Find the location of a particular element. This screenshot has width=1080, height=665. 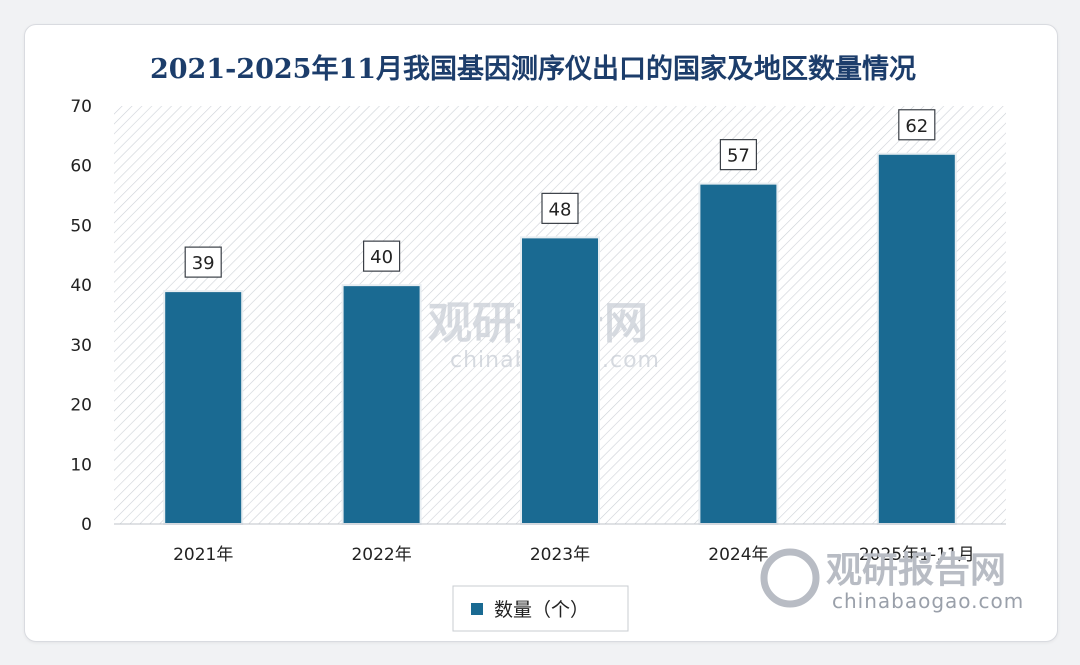

y-tick-label: 50 is located at coordinates (81, 226).